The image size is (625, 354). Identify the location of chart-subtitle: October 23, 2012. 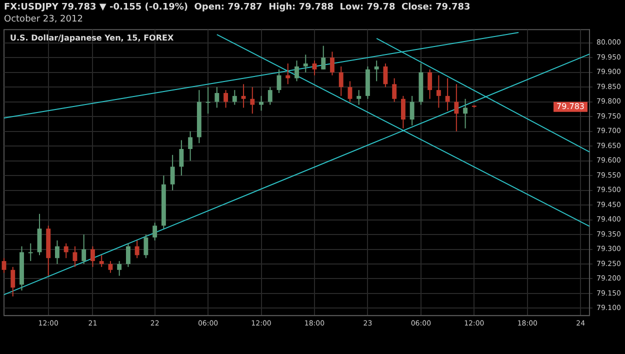
(43, 19).